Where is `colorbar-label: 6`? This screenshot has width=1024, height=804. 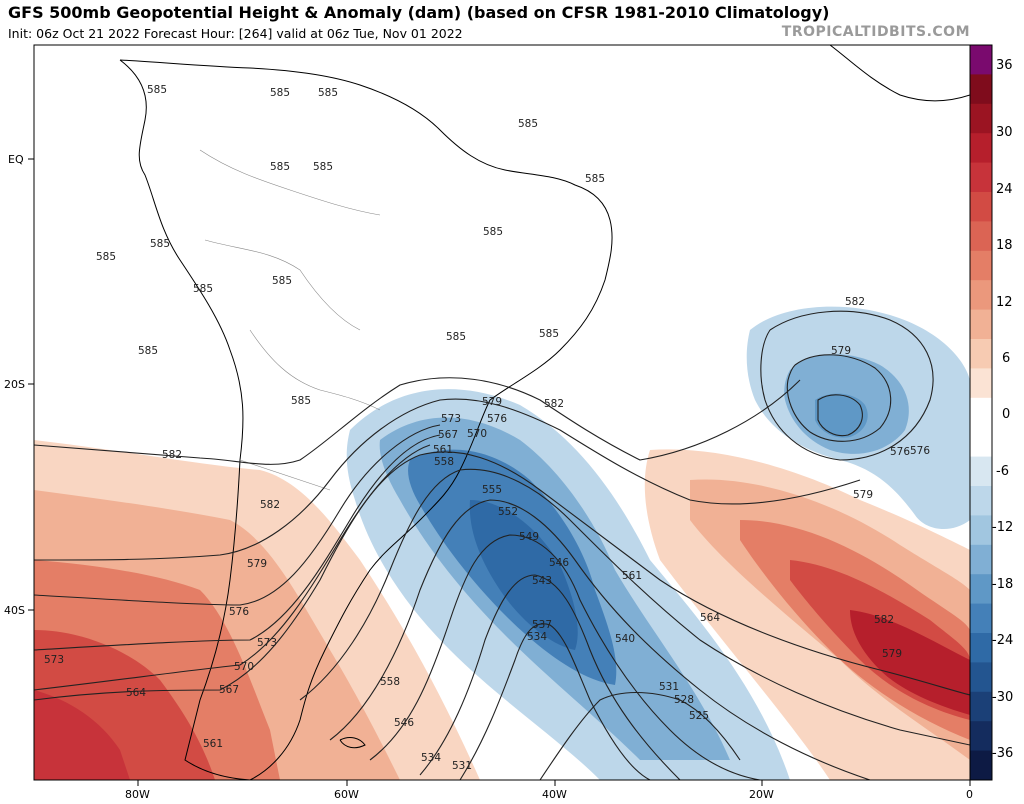
colorbar-label: 6 is located at coordinates (1006, 358).